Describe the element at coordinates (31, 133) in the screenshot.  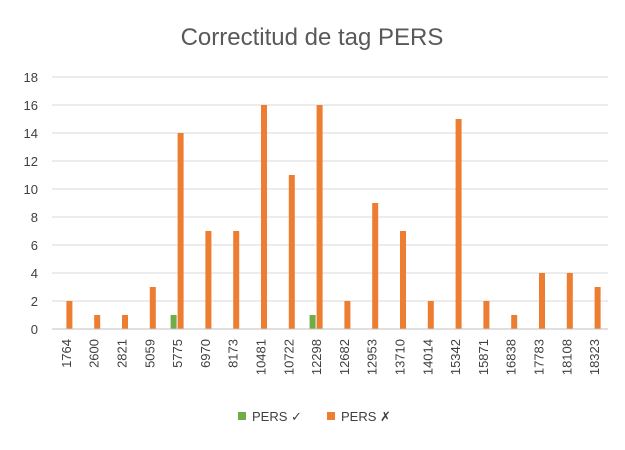
I see `y-tick-label: 14` at that location.